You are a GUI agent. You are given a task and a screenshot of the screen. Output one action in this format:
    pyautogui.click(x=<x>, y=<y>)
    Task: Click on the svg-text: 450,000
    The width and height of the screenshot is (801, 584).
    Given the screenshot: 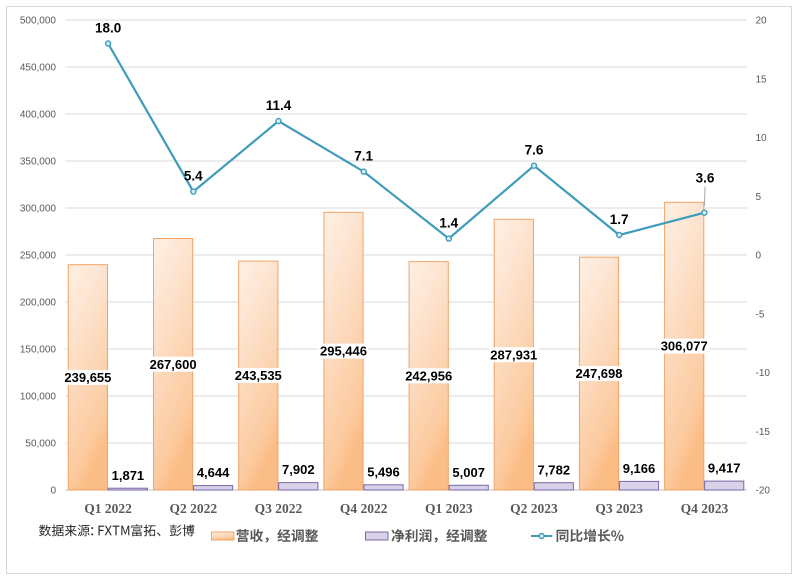 What is the action you would take?
    pyautogui.click(x=38, y=68)
    